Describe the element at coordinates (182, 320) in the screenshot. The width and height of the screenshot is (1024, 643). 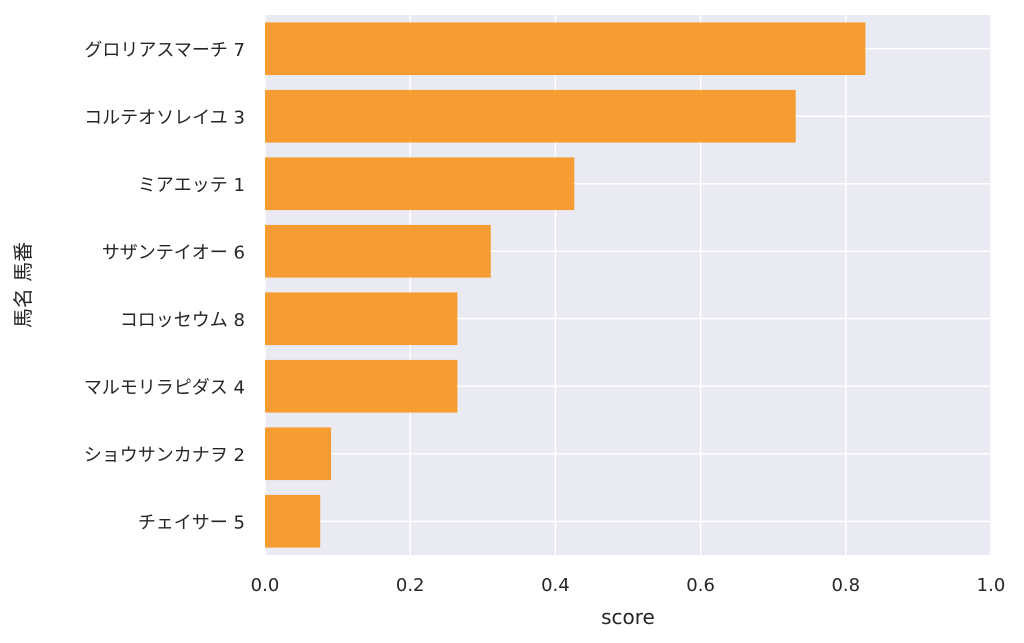
I see `y-tick-label: コロッセウム 8` at that location.